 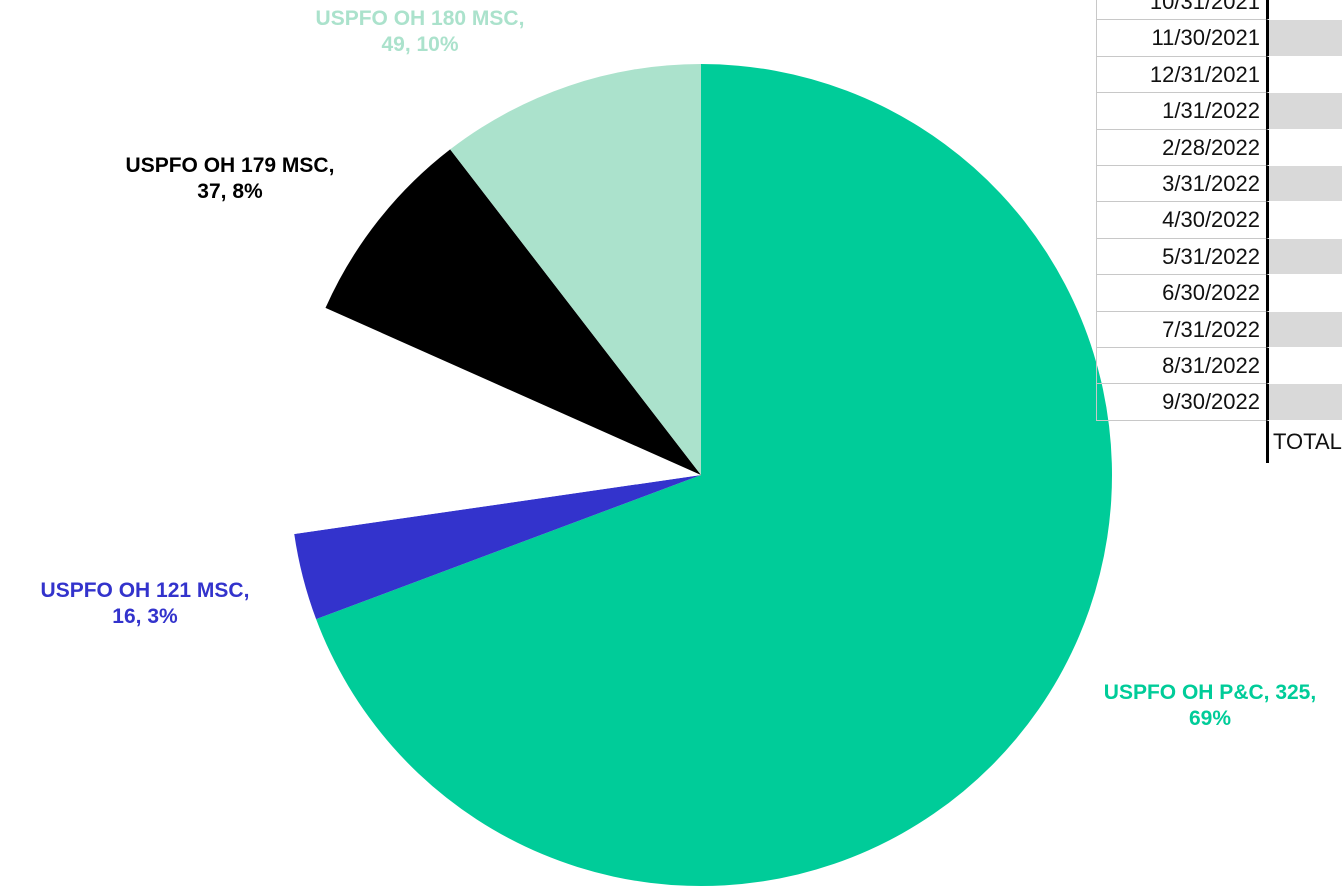 I want to click on pie-slice-uspfo-oh-179-msc, so click(x=513, y=312).